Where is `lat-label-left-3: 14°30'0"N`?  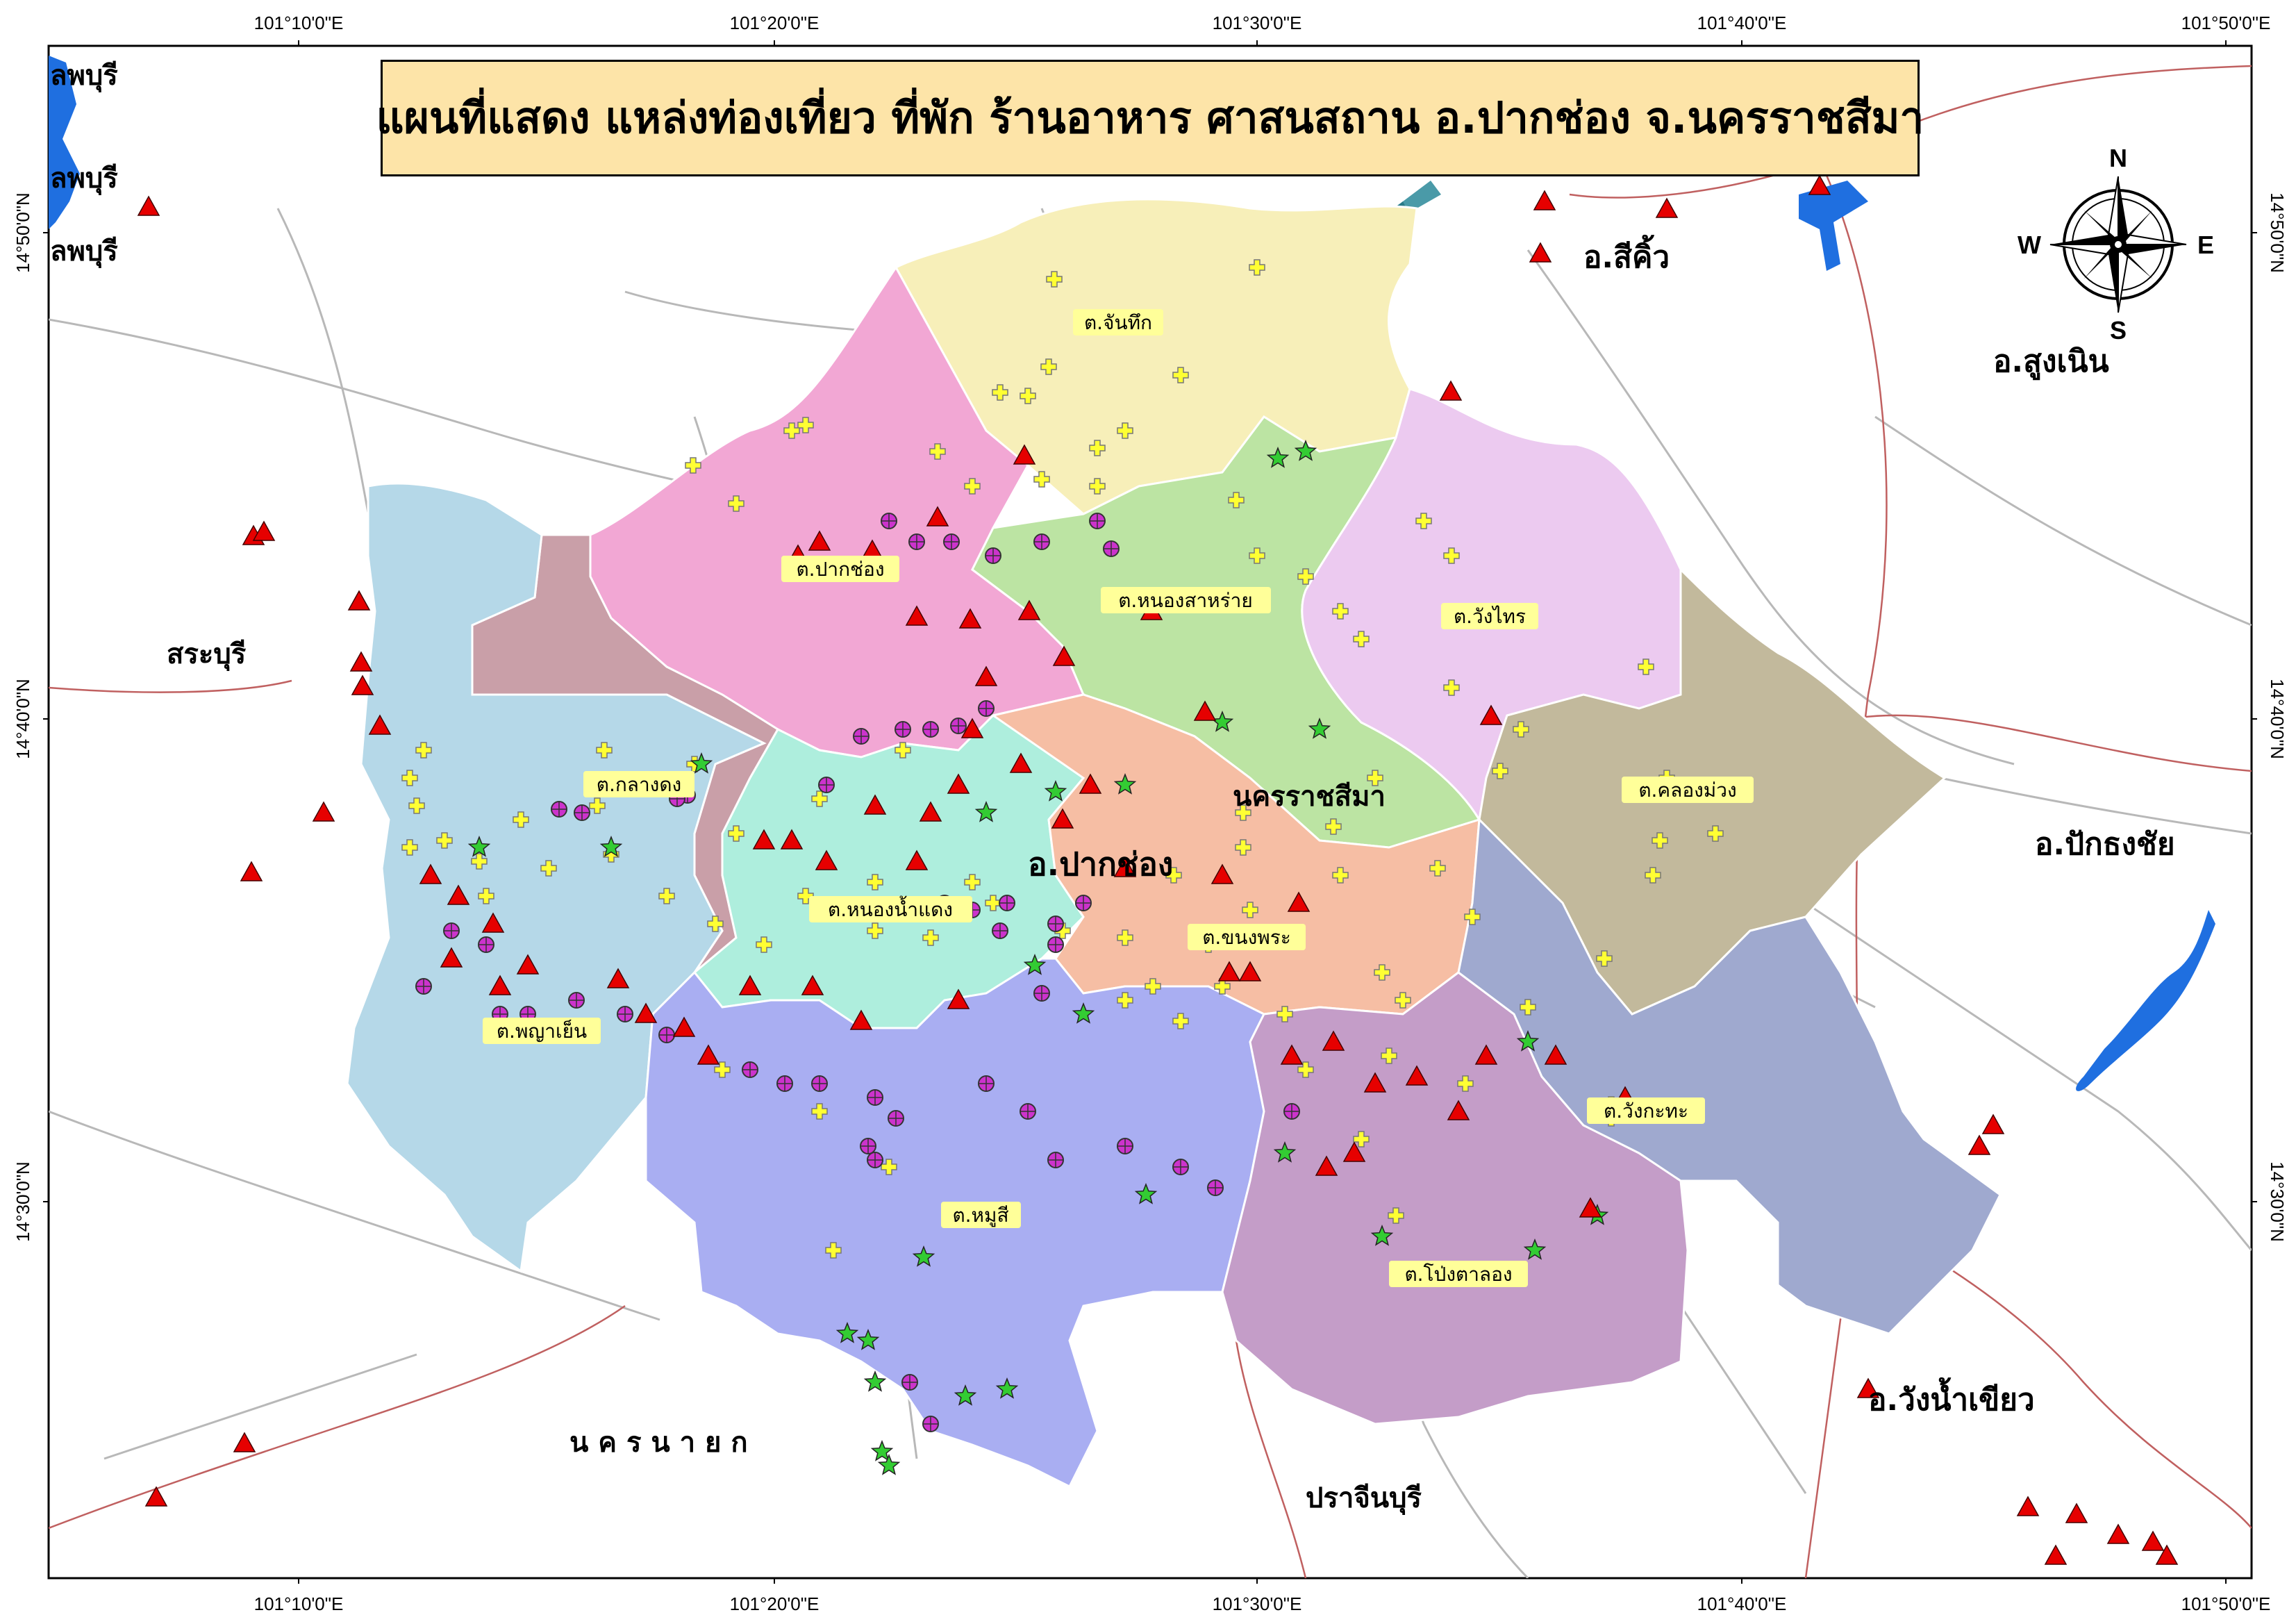
lat-label-left-3: 14°30'0"N is located at coordinates (23, 1202).